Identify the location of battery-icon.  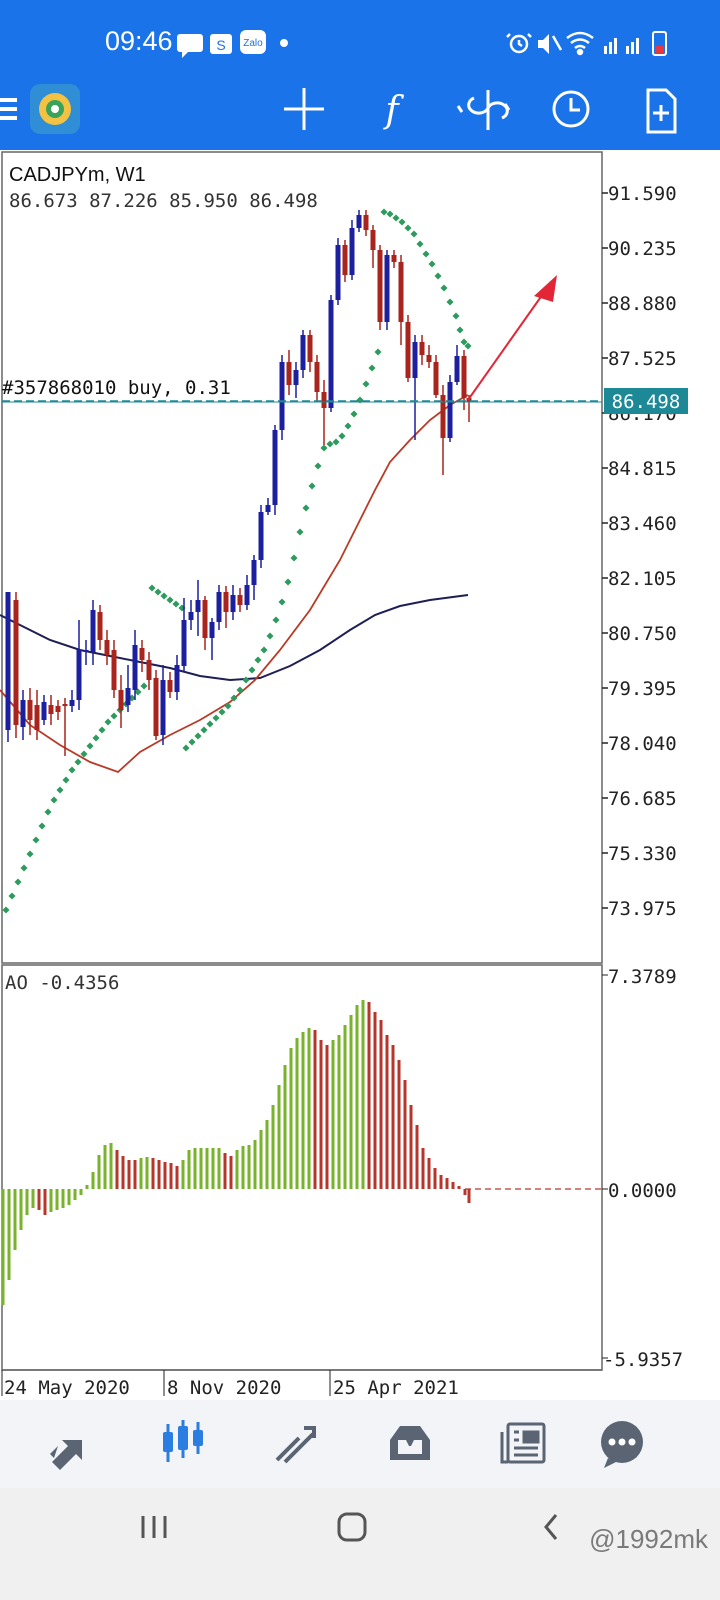
(659, 43).